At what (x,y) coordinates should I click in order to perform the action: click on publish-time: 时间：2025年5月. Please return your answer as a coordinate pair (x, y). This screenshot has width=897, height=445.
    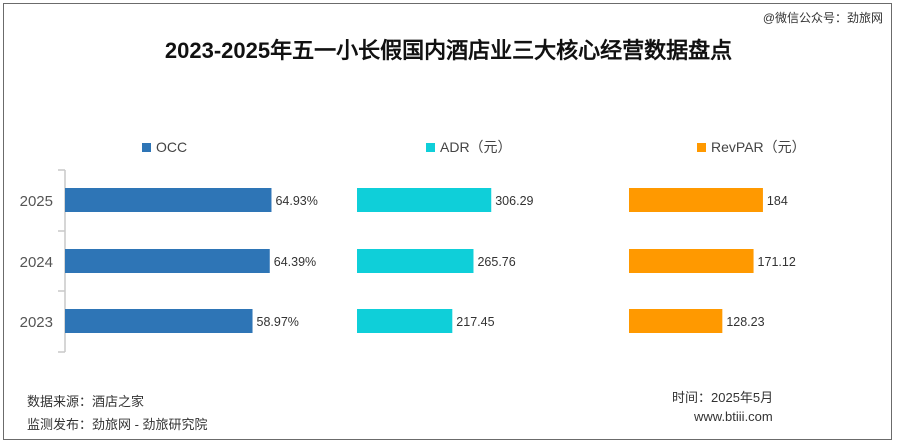
    Looking at the image, I should click on (723, 397).